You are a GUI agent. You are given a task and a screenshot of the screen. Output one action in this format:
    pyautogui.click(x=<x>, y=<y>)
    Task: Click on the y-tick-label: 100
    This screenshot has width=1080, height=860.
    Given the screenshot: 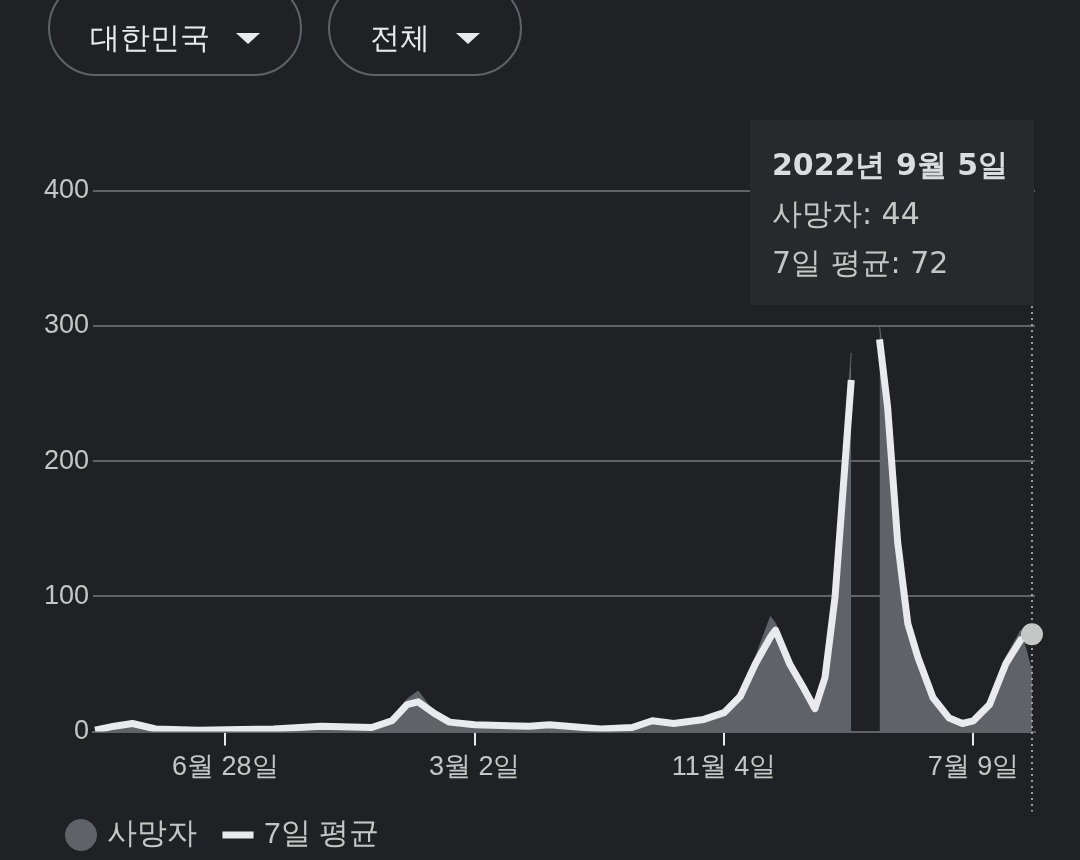 What is the action you would take?
    pyautogui.click(x=66, y=594)
    